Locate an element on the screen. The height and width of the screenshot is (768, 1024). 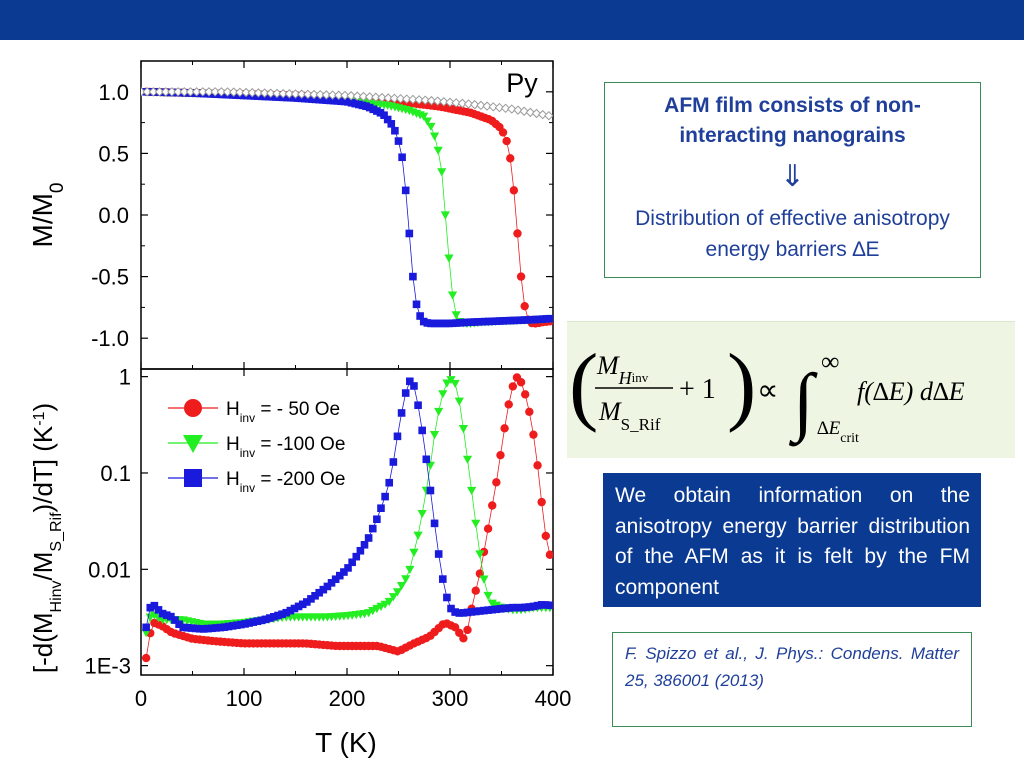
svg-text: ∆Ecrit is located at coordinates (838, 432).